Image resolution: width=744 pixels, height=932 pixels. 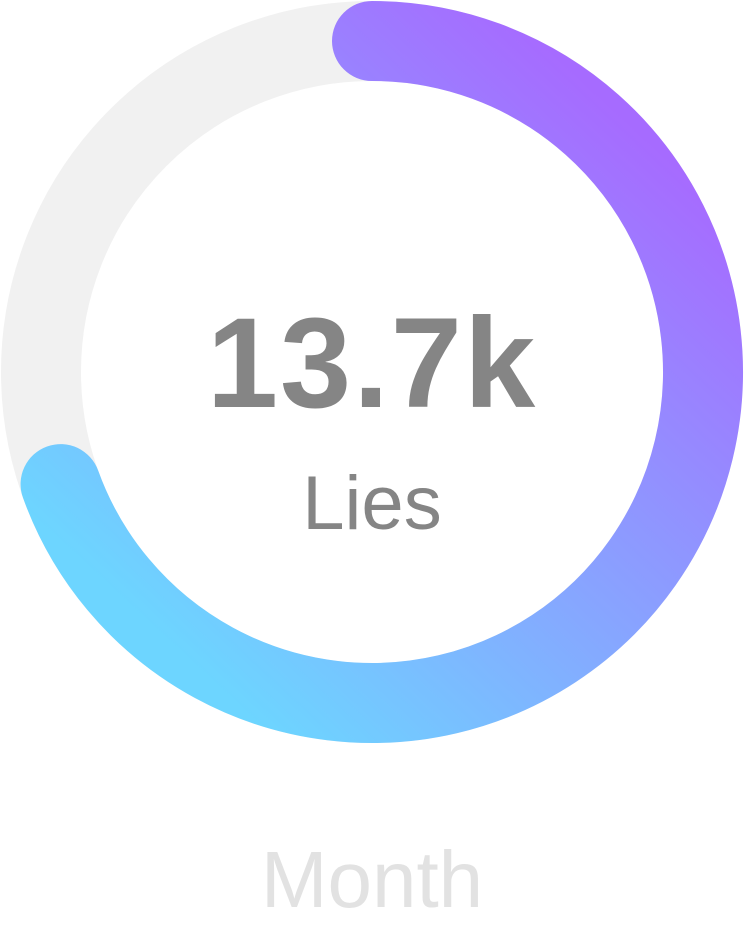 I want to click on unit-label: Lies, so click(x=372, y=503).